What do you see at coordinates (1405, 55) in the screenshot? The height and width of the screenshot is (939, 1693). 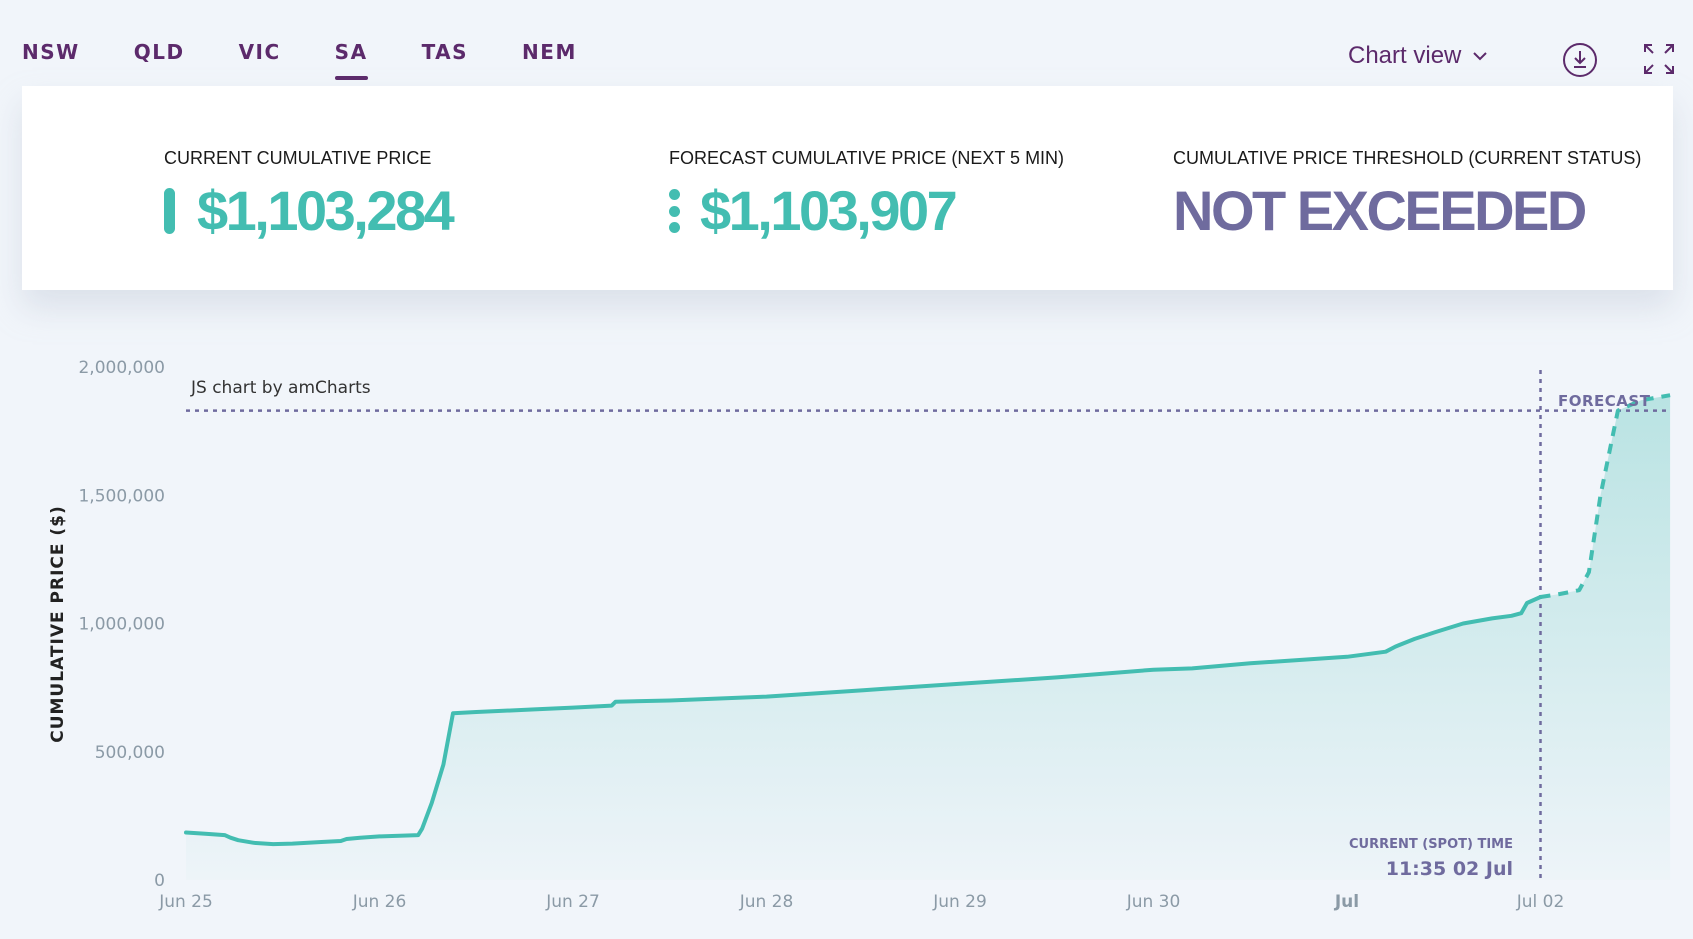 I see `chart-view-label: Chart view` at bounding box center [1405, 55].